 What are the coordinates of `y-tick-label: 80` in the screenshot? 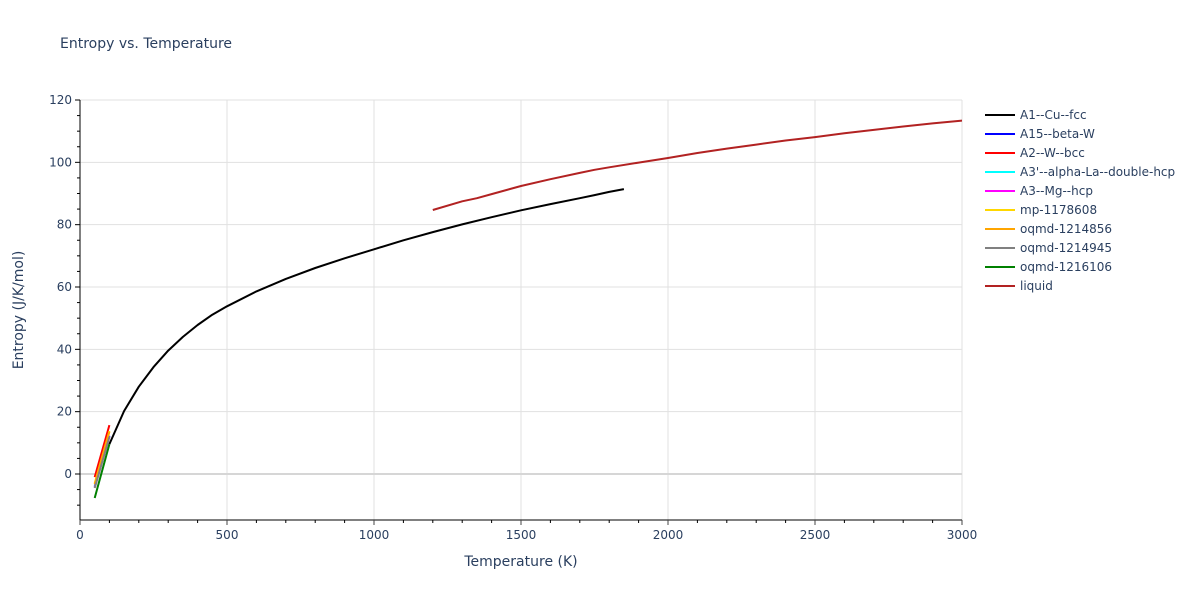 It's located at (64, 225).